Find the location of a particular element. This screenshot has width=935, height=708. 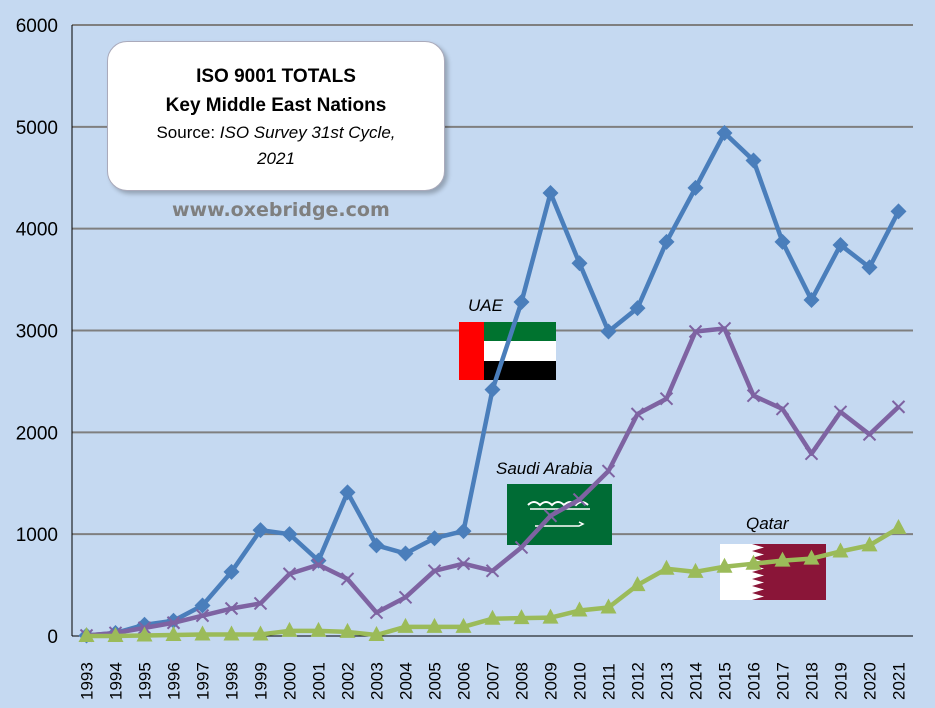

x-tick-label: 2006 is located at coordinates (464, 681).